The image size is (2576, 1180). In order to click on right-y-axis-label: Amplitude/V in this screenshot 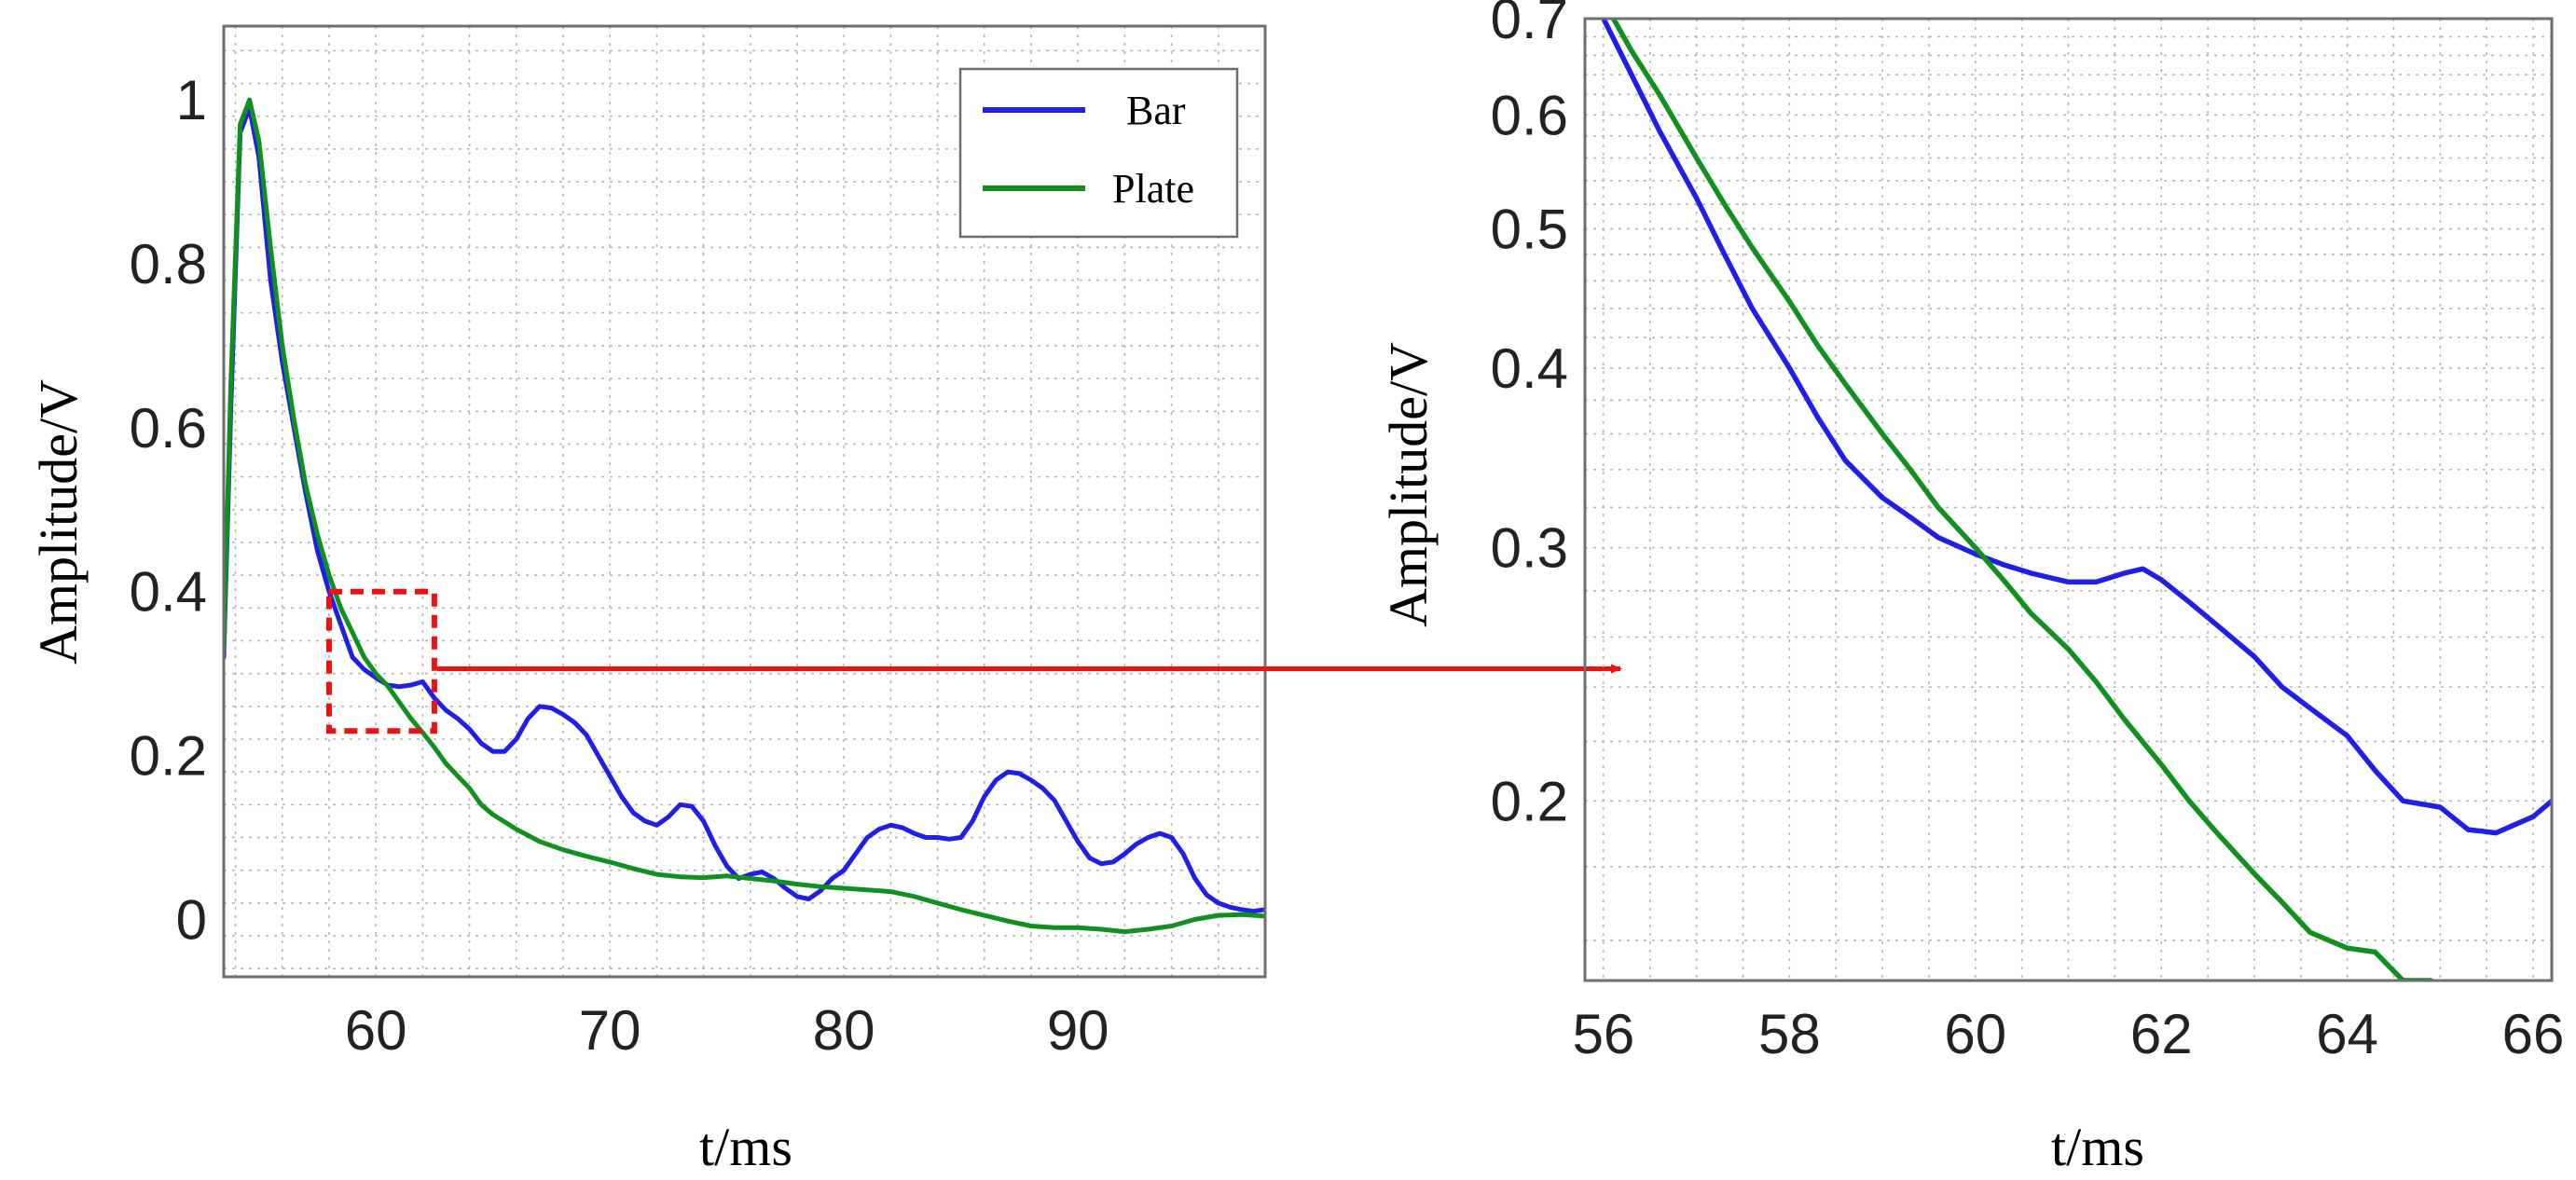, I will do `click(1408, 484)`.